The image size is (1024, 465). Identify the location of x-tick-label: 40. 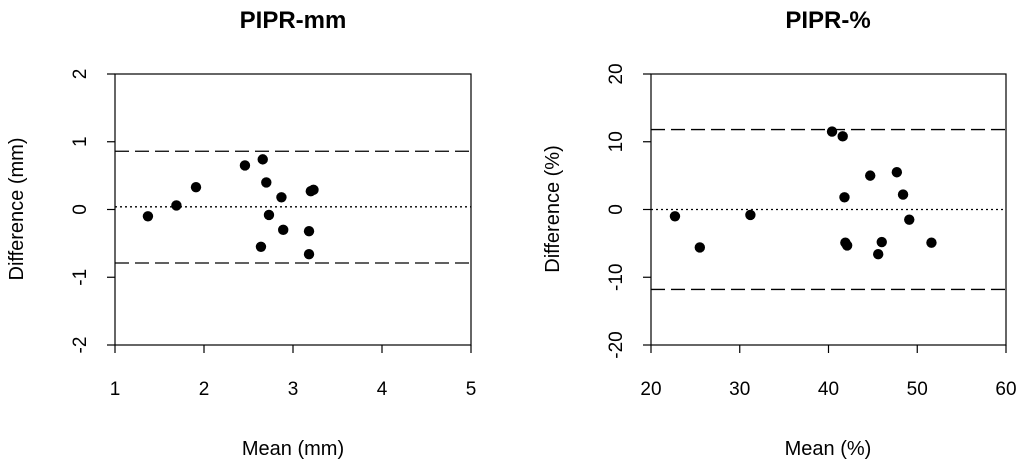
(828, 389).